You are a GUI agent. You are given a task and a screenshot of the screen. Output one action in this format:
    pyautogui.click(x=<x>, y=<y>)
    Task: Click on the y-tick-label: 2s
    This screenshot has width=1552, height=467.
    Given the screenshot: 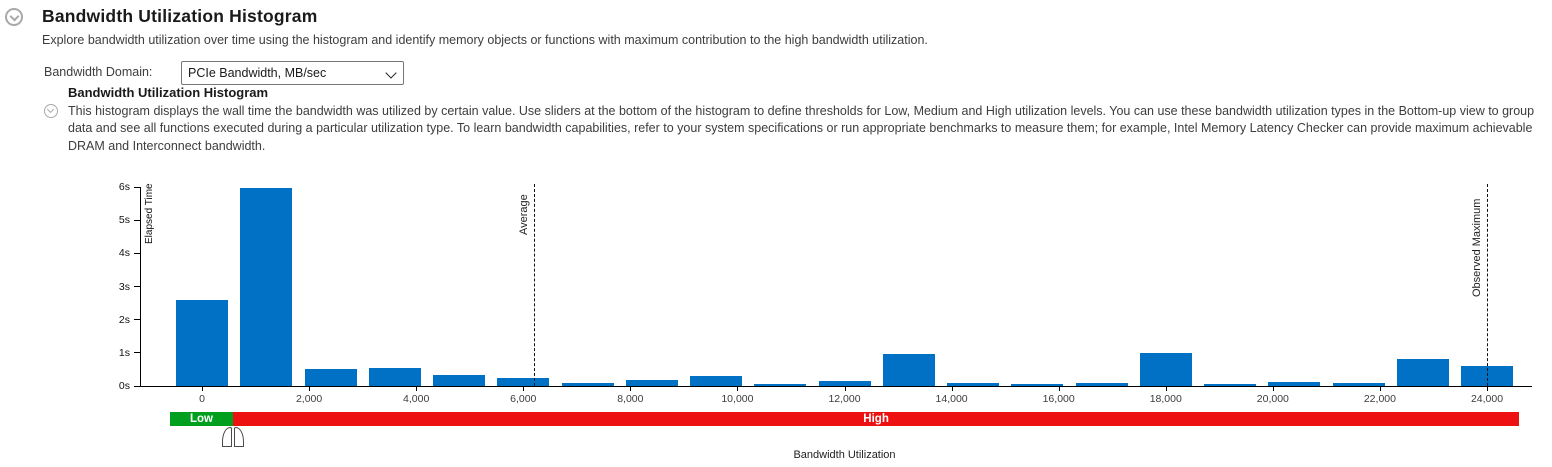 What is the action you would take?
    pyautogui.click(x=124, y=319)
    